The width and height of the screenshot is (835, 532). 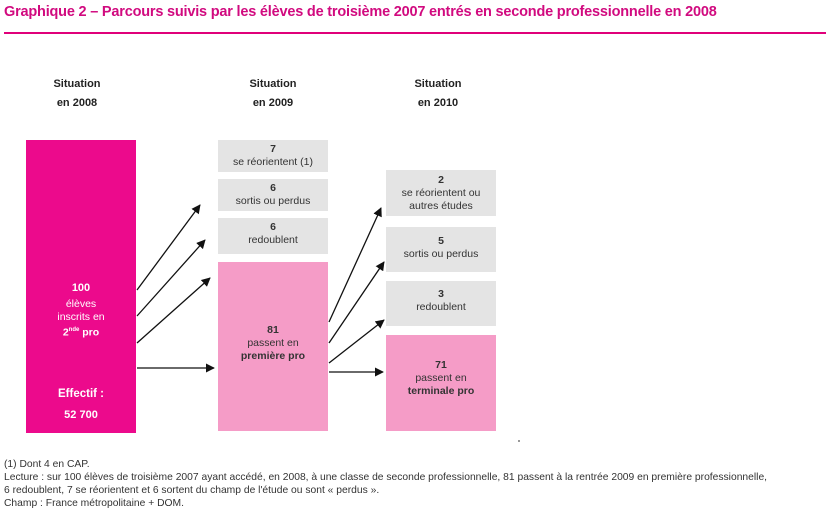 What do you see at coordinates (441, 206) in the screenshot?
I see `box-2010-reorient-label2: autres études` at bounding box center [441, 206].